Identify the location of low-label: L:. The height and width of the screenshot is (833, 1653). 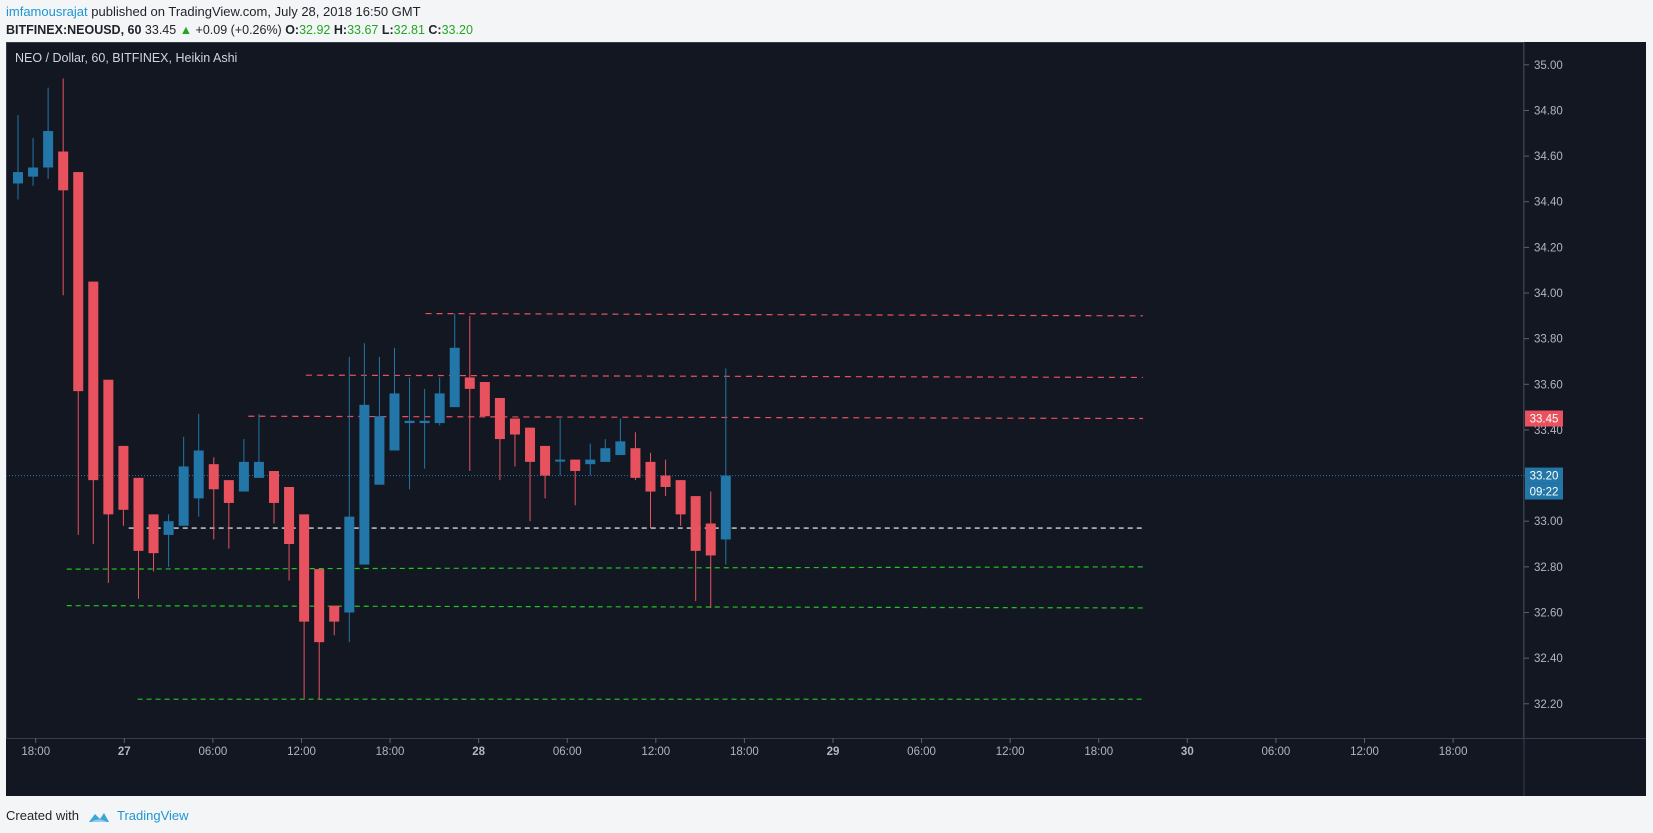
(387, 30).